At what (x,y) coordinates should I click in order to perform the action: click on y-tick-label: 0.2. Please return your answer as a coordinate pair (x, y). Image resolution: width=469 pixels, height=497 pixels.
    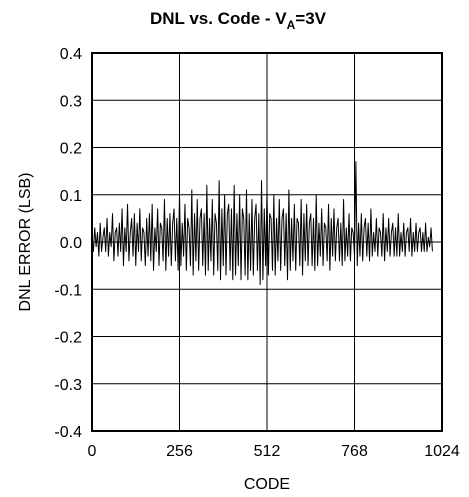
    Looking at the image, I should click on (71, 149).